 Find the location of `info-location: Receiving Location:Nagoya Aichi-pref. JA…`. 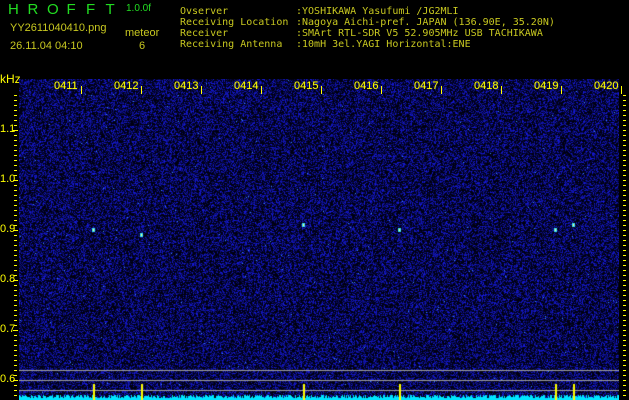

info-location: Receiving Location:Nagoya Aichi-pref. JA… is located at coordinates (367, 22).